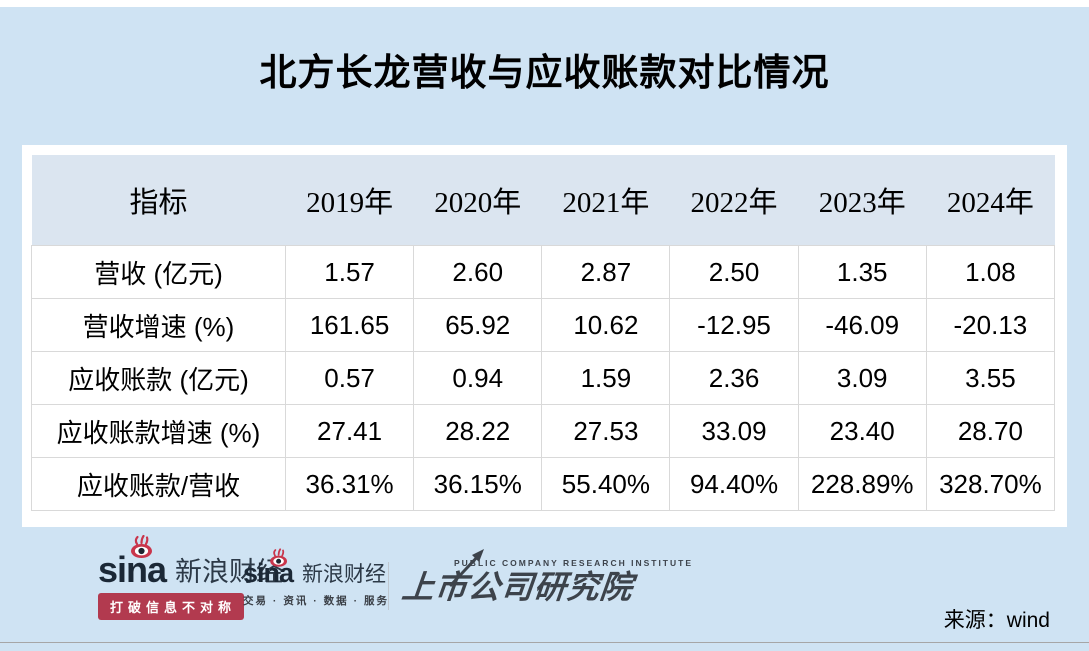 This screenshot has width=1089, height=651. I want to click on value-cell: 55.40%, so click(606, 484).